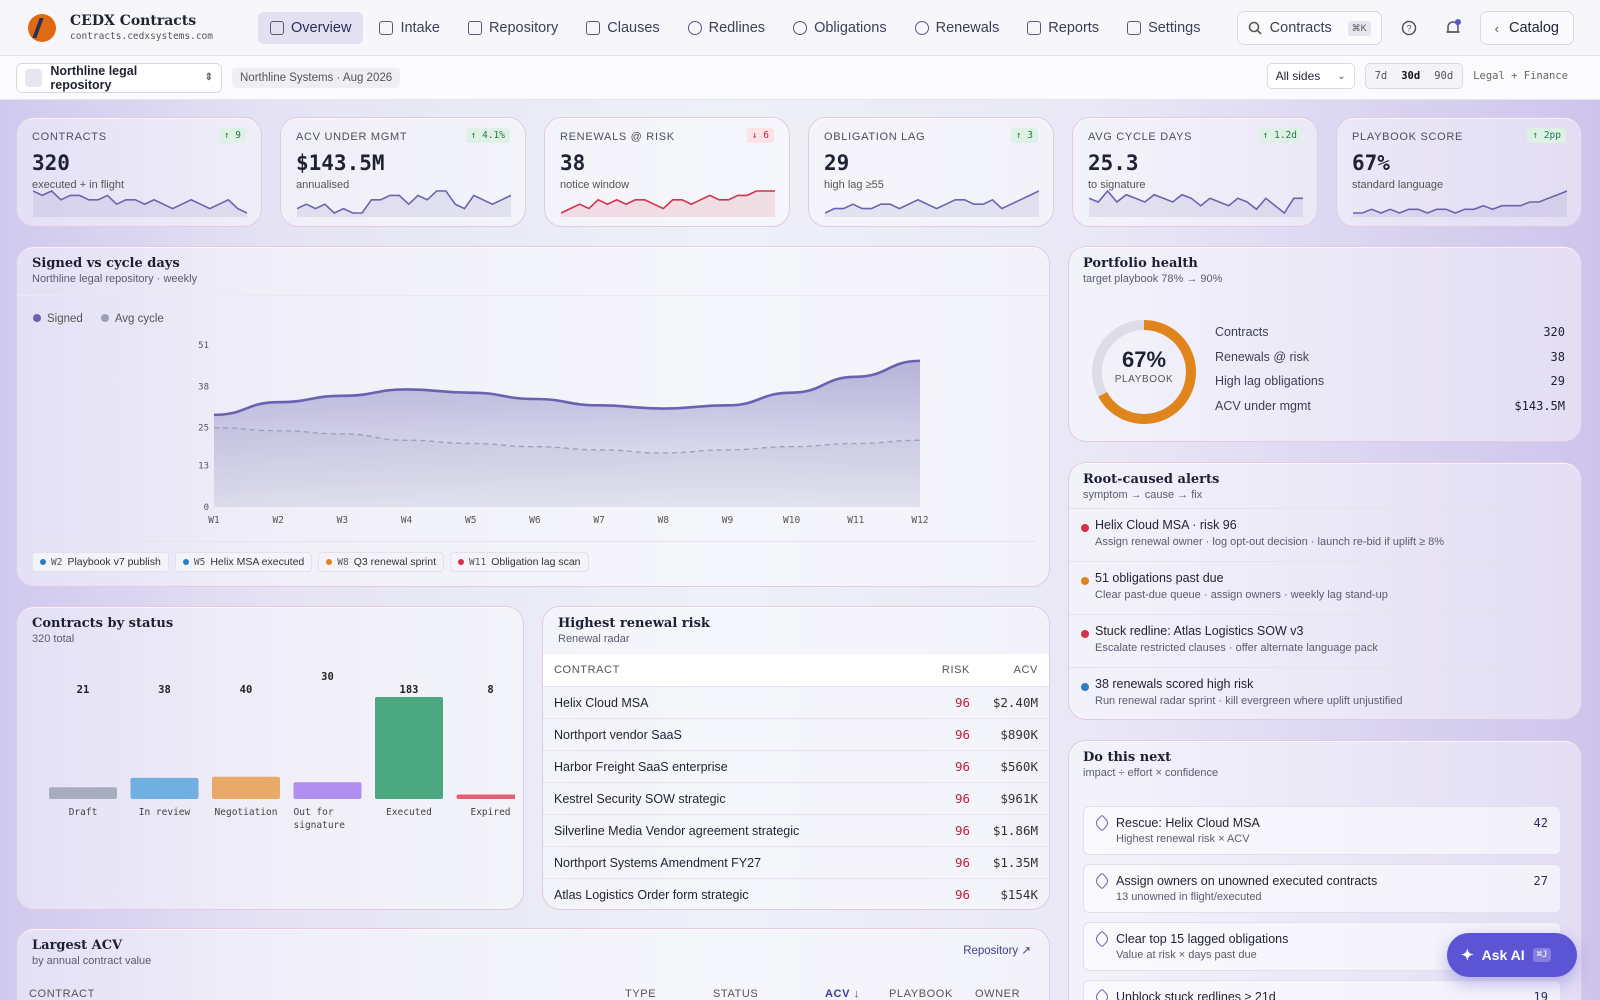  I want to click on nav-clauses: Clauses, so click(622, 28).